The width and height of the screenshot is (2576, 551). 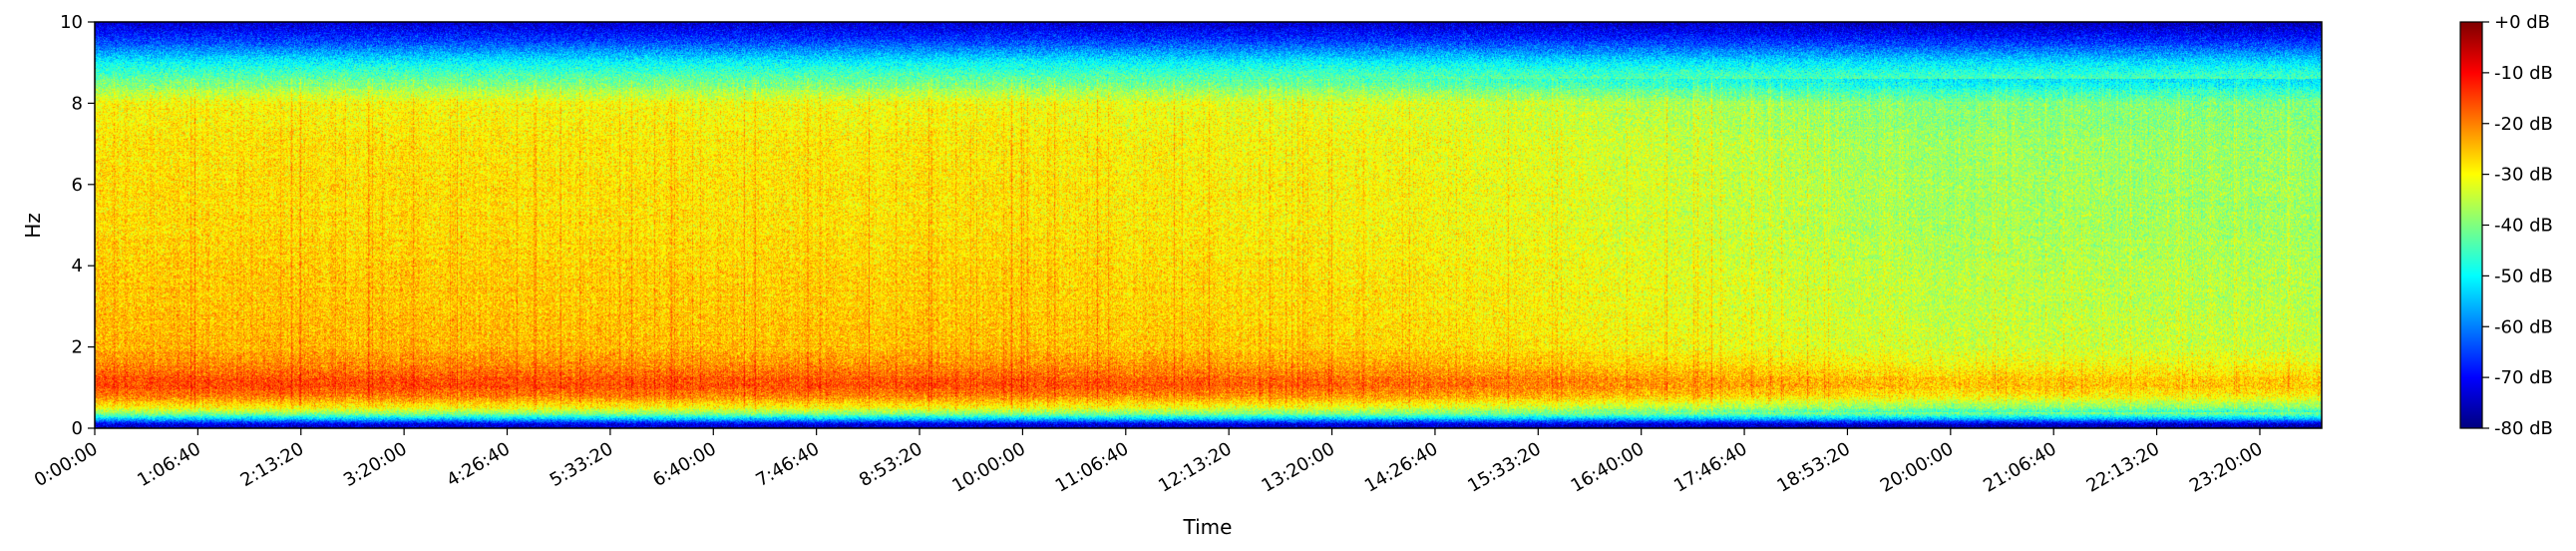 What do you see at coordinates (1092, 467) in the screenshot?
I see `x-tick-label: 11:06:40` at bounding box center [1092, 467].